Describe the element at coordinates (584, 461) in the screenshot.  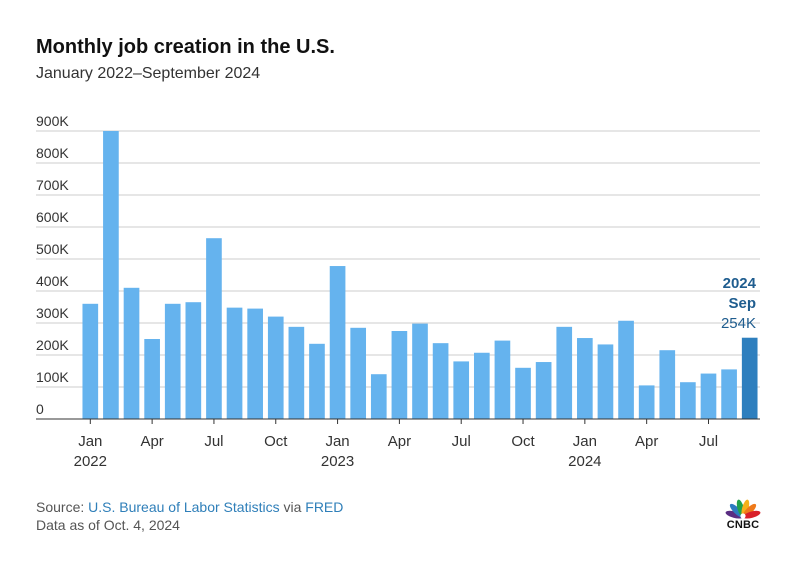
I see `x-year-label: 2024` at that location.